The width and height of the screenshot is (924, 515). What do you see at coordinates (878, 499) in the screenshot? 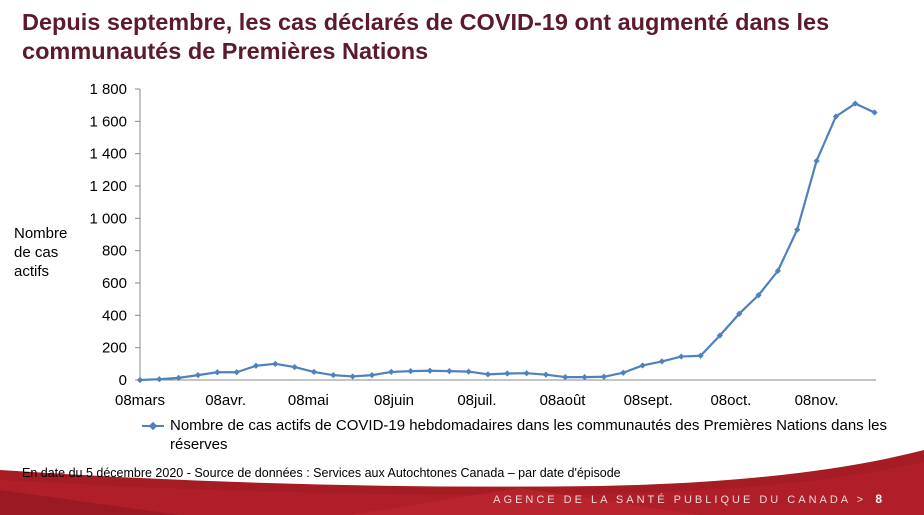
I see `page-number: 8` at bounding box center [878, 499].